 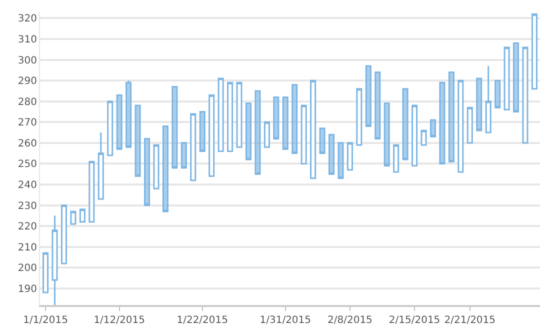 What do you see at coordinates (202, 320) in the screenshot?
I see `x-tick-label: 1/22/2015` at bounding box center [202, 320].